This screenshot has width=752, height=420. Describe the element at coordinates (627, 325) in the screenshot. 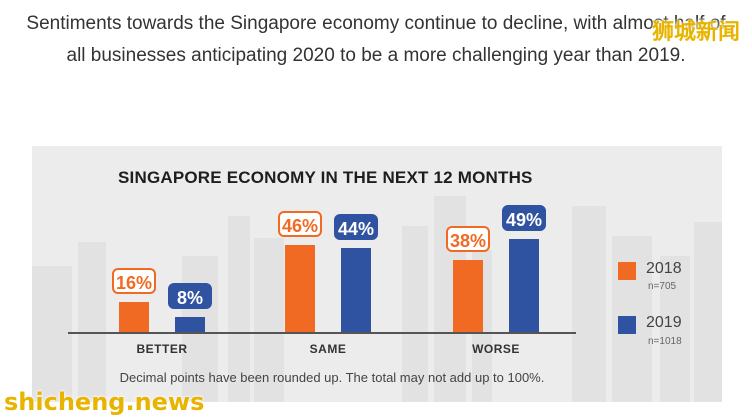

I see `legend-swatch-2019` at that location.